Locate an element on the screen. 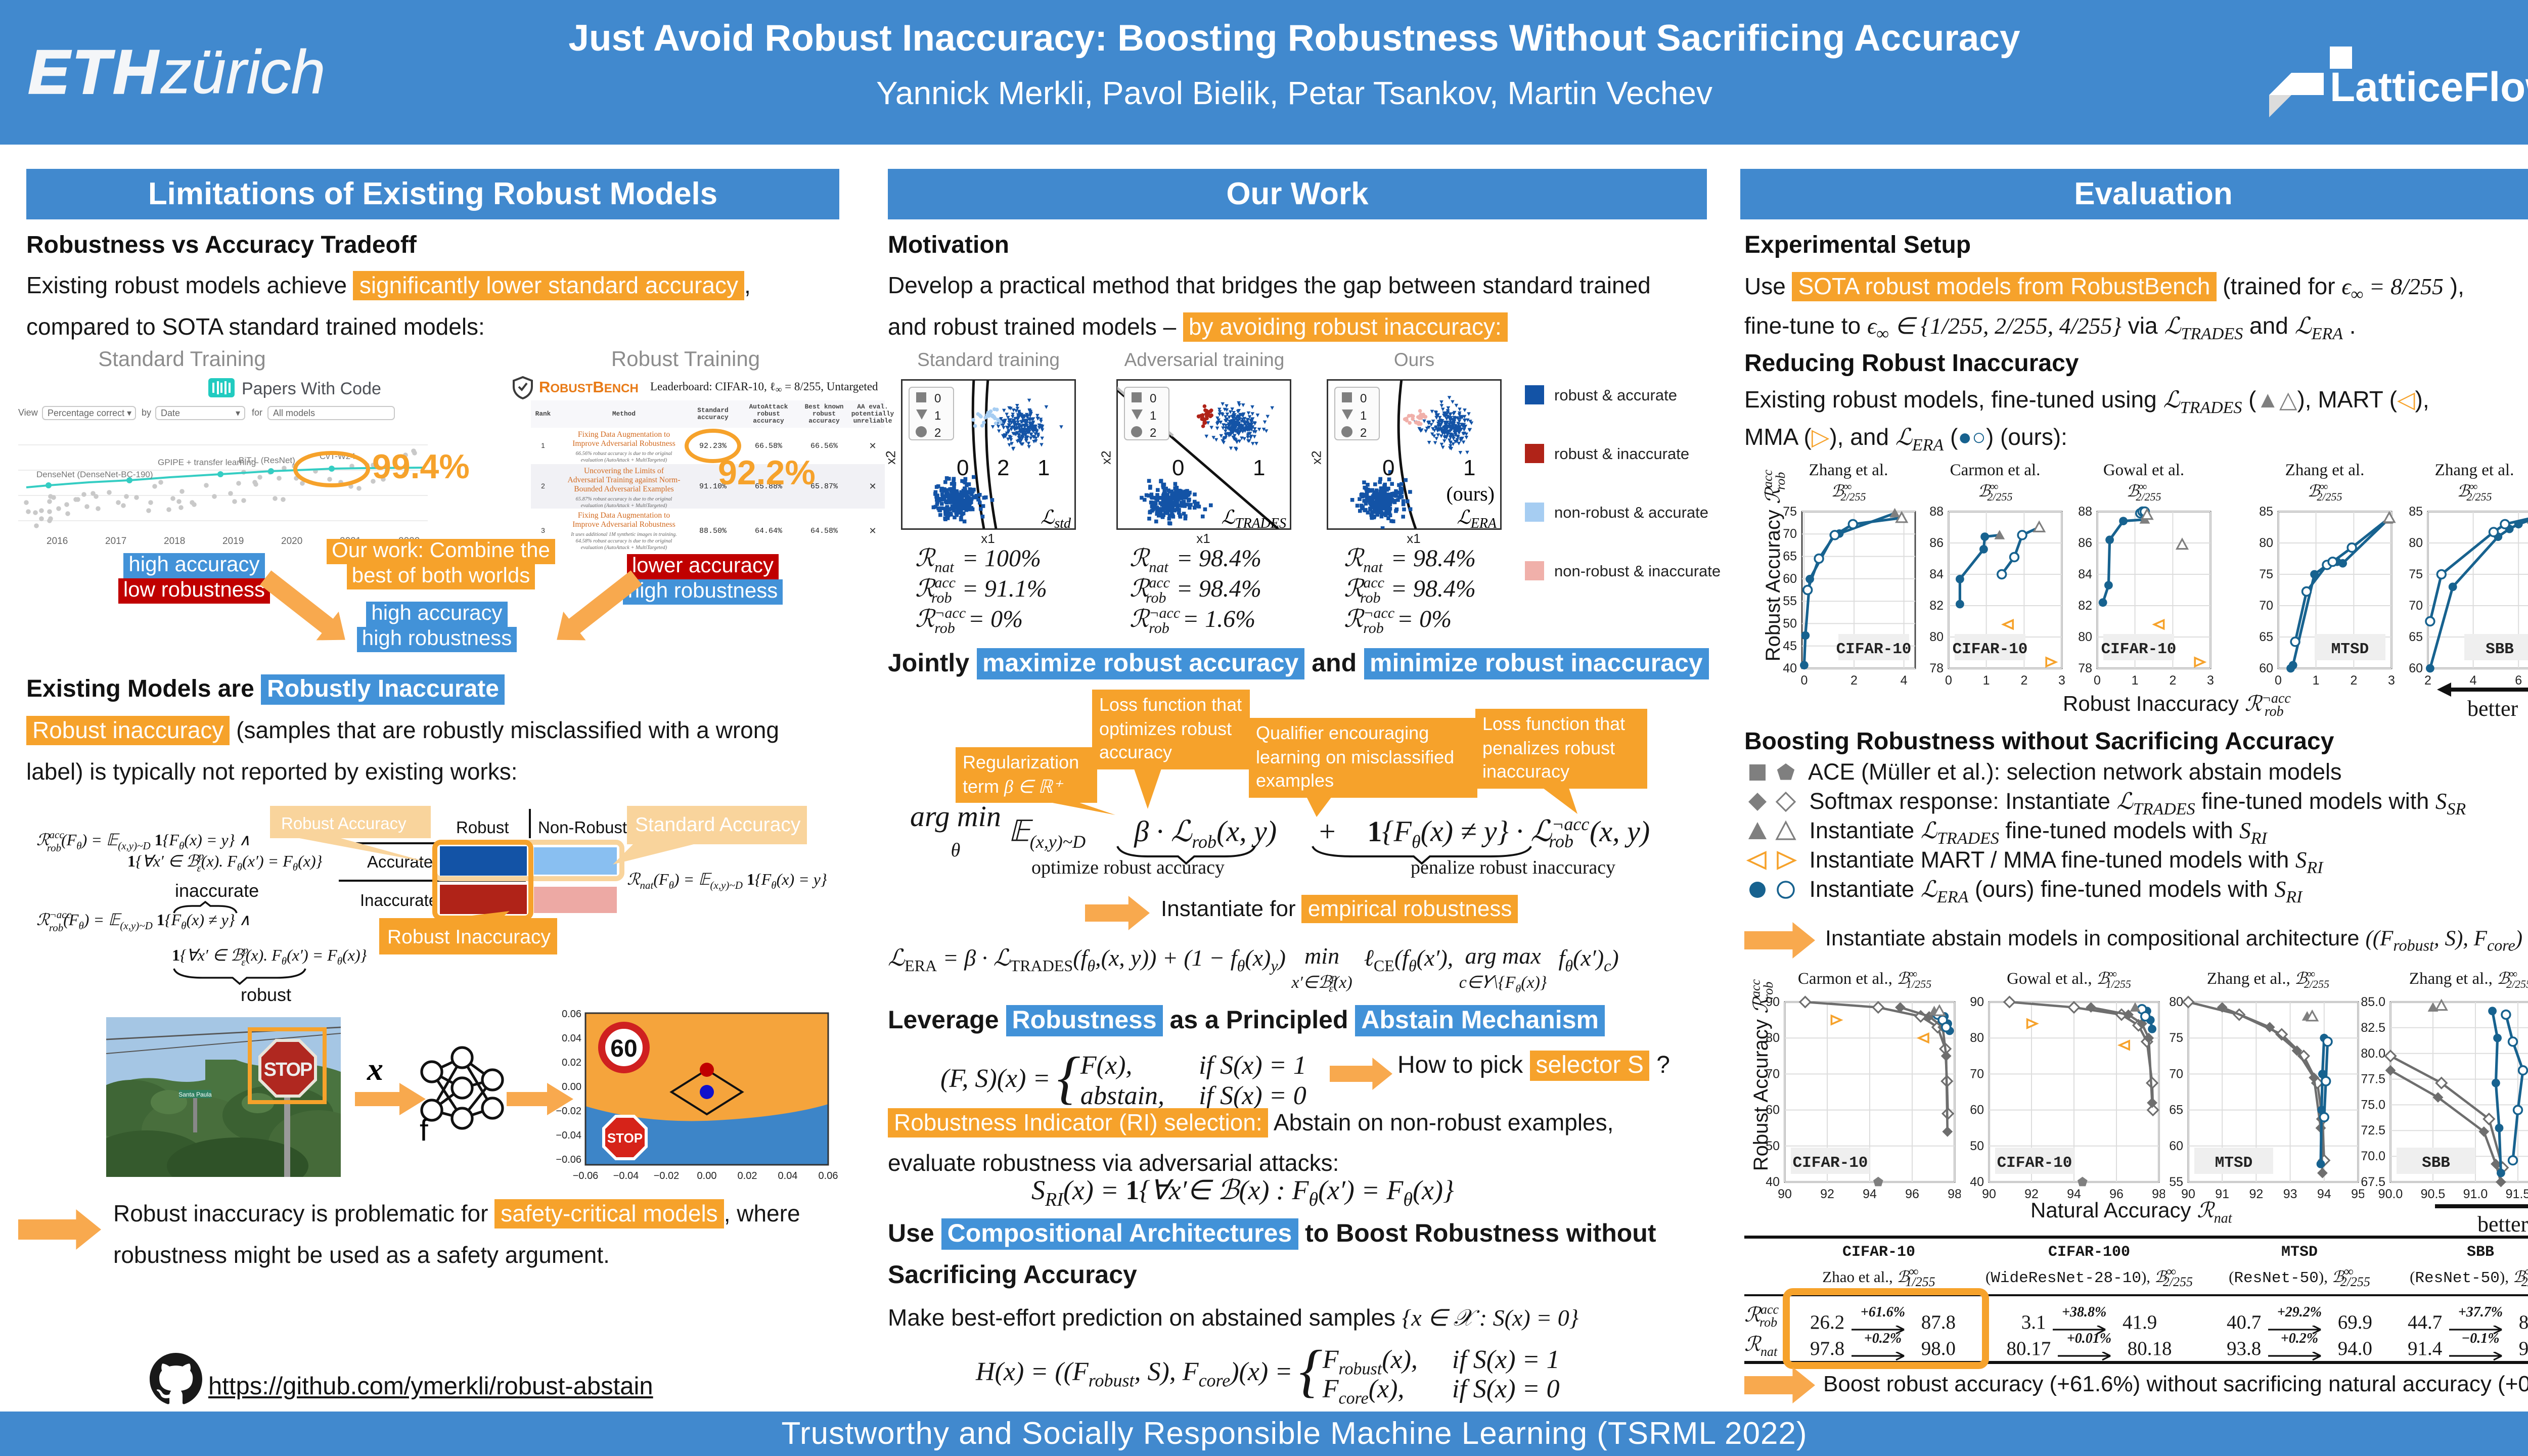  svg-text: 99.4% is located at coordinates (421, 466).